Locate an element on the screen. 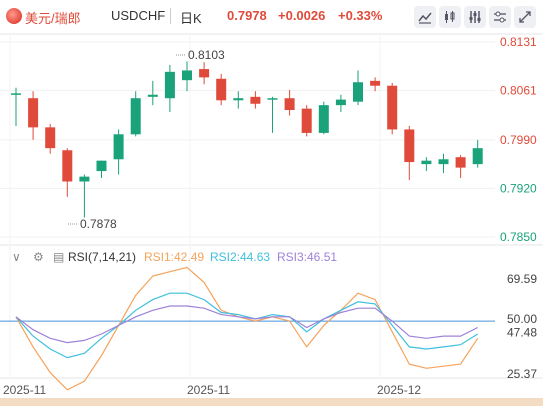  indicator-icon is located at coordinates (475, 17).